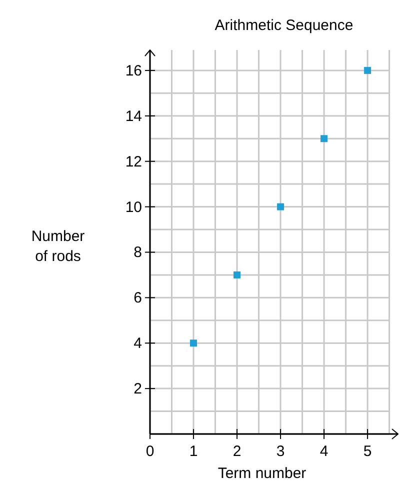 This screenshot has height=495, width=409. What do you see at coordinates (280, 451) in the screenshot?
I see `x-tick-label: 3` at bounding box center [280, 451].